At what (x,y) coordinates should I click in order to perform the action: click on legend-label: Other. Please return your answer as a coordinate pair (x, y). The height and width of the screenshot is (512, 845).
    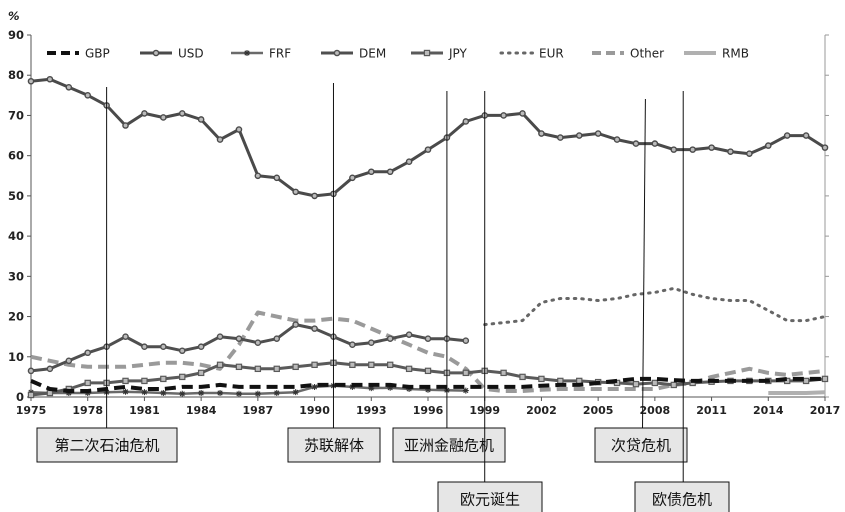
    Looking at the image, I should click on (647, 54).